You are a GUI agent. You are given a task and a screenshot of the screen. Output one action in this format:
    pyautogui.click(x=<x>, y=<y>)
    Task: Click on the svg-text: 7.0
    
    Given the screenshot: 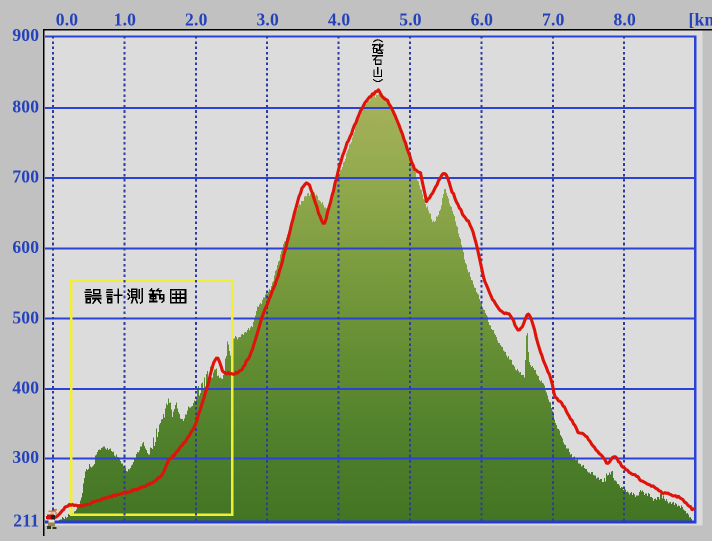 What is the action you would take?
    pyautogui.click(x=553, y=20)
    